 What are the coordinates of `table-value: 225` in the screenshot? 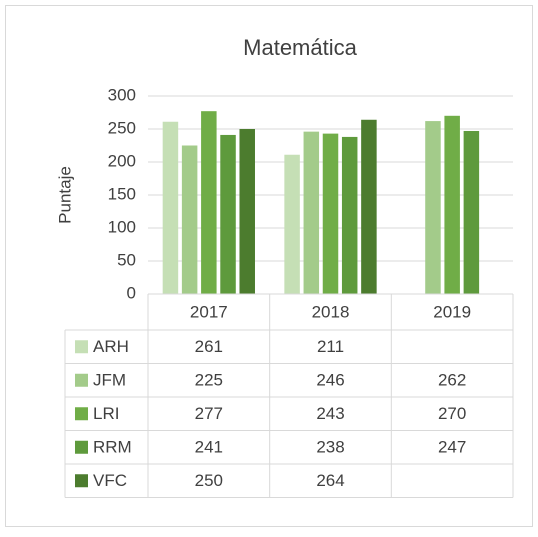 It's located at (209, 380).